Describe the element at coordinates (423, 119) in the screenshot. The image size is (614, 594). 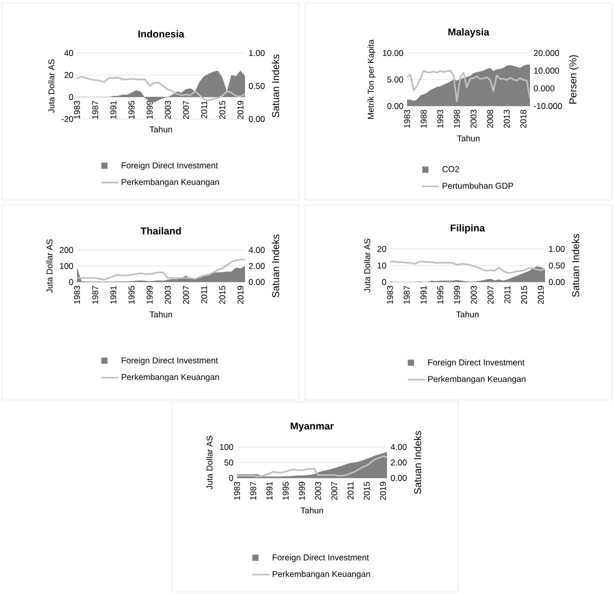
I see `x-tick-label: 1988` at that location.